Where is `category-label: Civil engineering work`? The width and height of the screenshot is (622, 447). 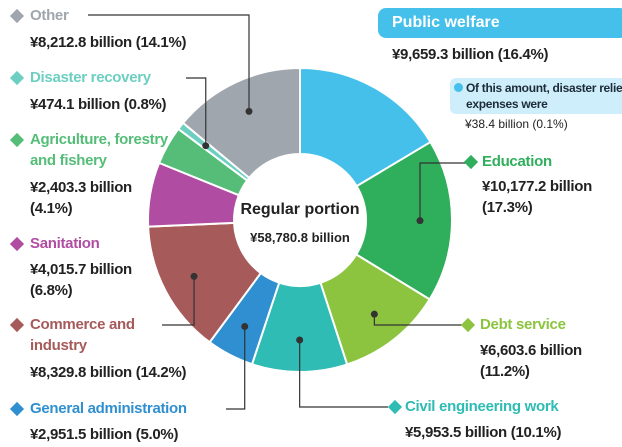
category-label: Civil engineering work is located at coordinates (482, 406).